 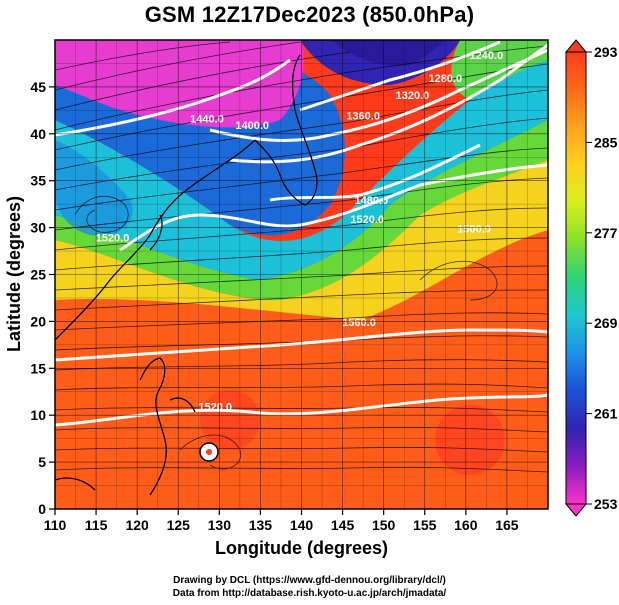 I want to click on contour-label: 1360.0, so click(x=363, y=117).